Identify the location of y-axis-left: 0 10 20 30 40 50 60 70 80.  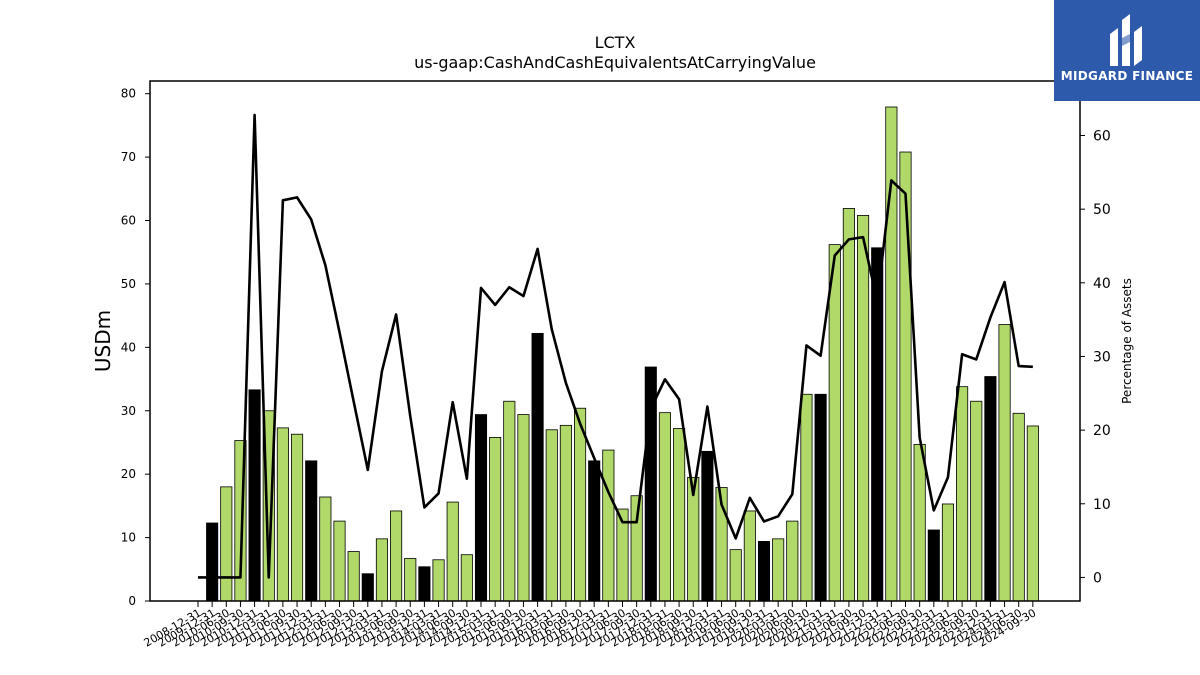
(135, 347).